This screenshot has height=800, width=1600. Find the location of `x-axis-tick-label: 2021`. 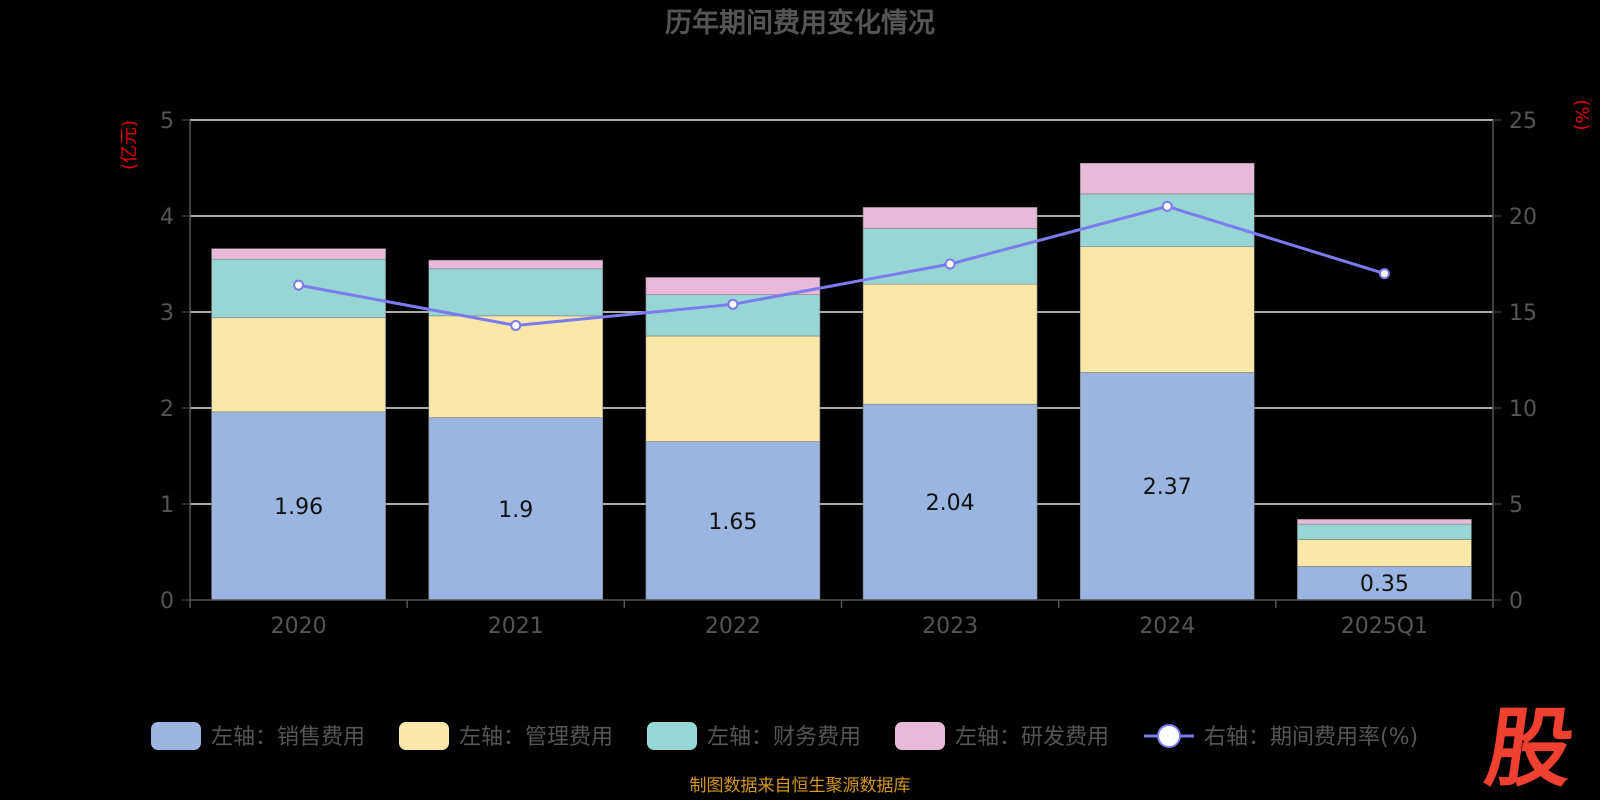

x-axis-tick-label: 2021 is located at coordinates (516, 626).